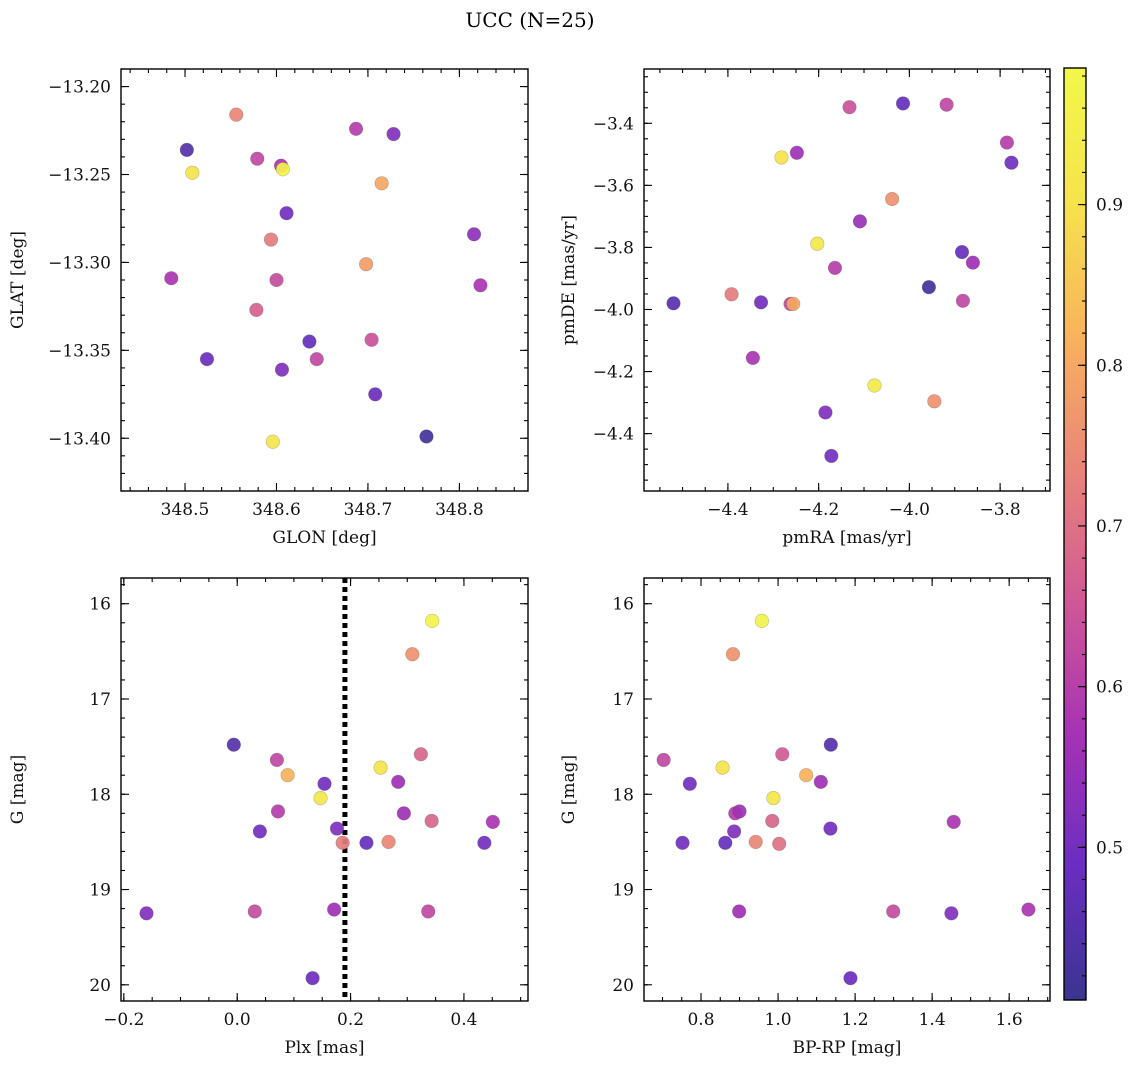 This screenshot has height=1068, width=1136. What do you see at coordinates (1109, 848) in the screenshot?
I see `colorbar-tick-label: 0.5` at bounding box center [1109, 848].